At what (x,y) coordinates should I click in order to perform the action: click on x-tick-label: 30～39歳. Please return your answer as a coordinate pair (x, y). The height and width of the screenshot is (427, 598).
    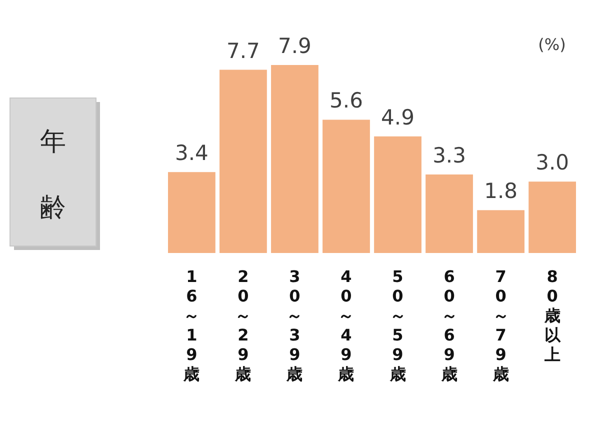
    Looking at the image, I should click on (294, 325).